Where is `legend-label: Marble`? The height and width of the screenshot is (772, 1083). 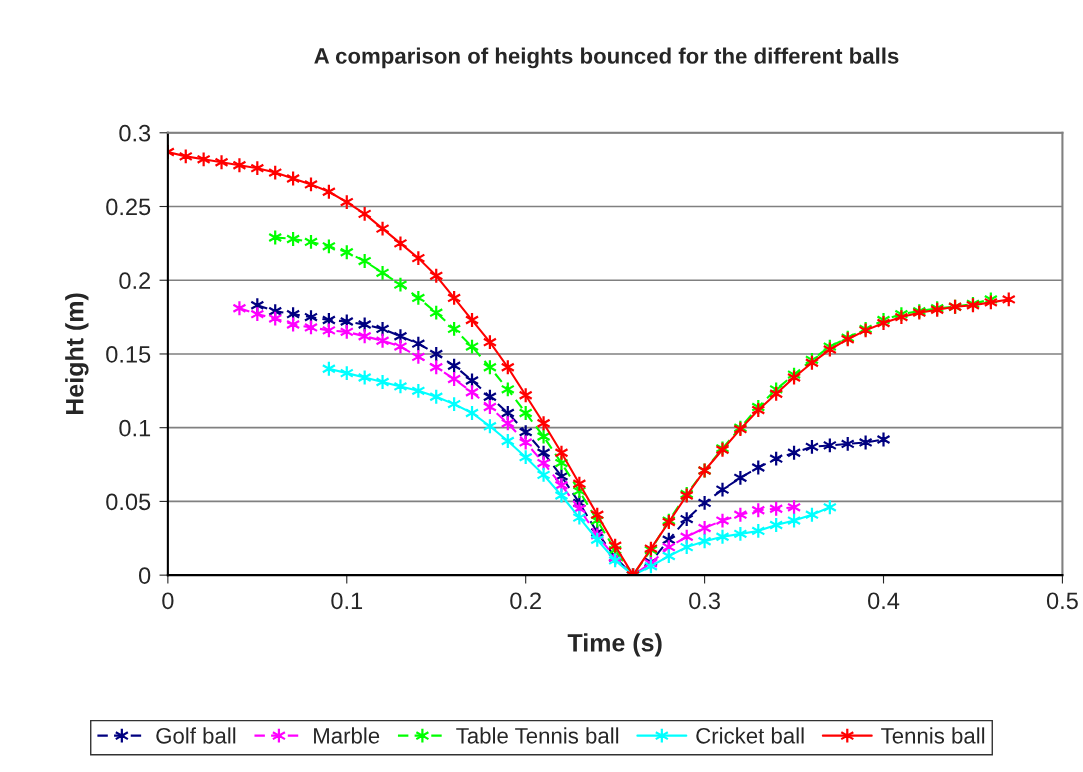 legend-label: Marble is located at coordinates (347, 735).